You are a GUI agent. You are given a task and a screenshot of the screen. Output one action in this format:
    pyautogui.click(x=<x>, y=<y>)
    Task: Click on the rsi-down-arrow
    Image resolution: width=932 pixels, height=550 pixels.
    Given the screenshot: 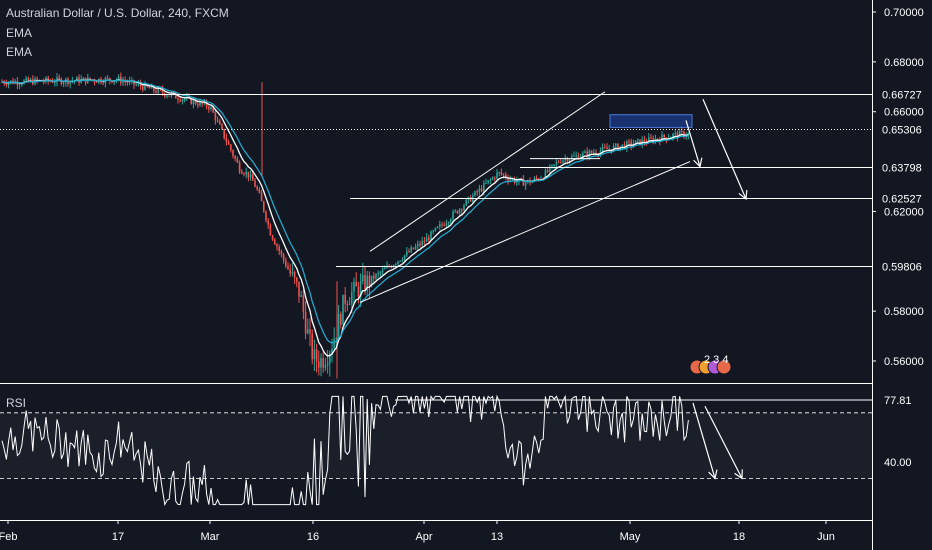 What is the action you would take?
    pyautogui.click(x=704, y=440)
    